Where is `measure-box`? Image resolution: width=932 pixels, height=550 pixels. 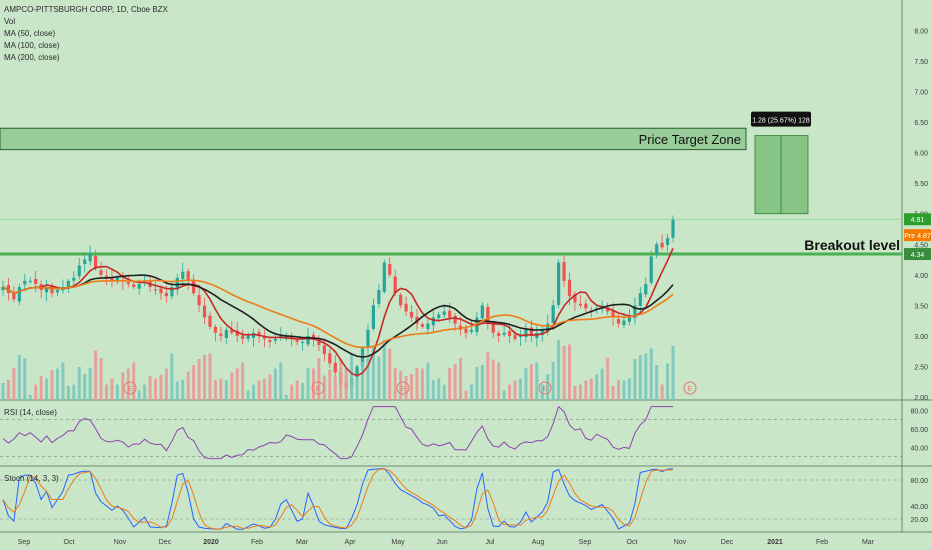 measure-box is located at coordinates (781, 175).